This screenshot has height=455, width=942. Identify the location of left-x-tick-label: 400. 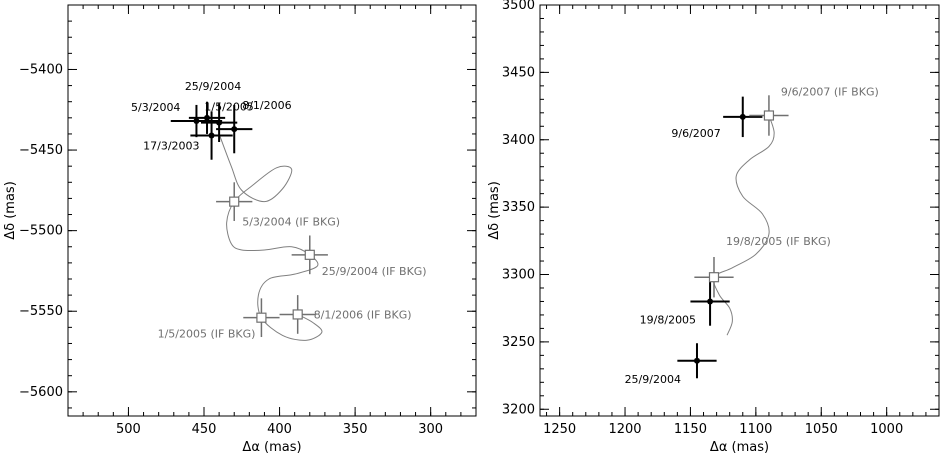
(279, 429).